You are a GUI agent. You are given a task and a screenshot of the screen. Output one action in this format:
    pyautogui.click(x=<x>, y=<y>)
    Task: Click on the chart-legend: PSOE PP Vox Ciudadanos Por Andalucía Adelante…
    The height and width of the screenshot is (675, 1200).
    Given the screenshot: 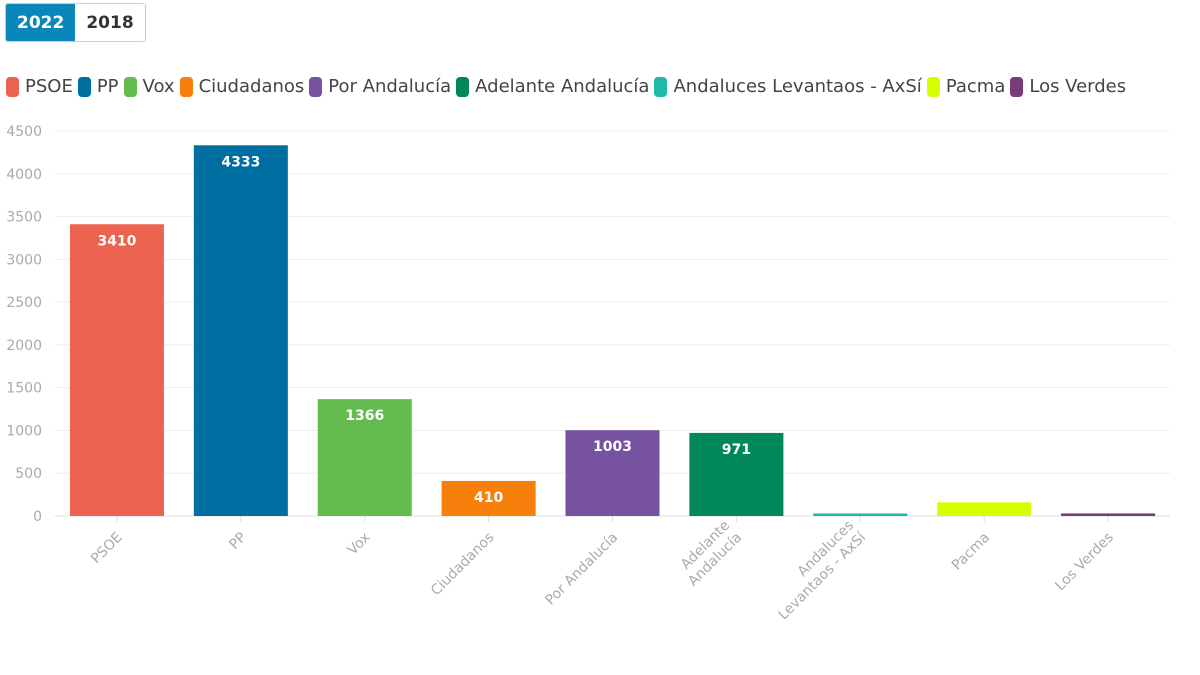 What is the action you would take?
    pyautogui.click(x=568, y=86)
    